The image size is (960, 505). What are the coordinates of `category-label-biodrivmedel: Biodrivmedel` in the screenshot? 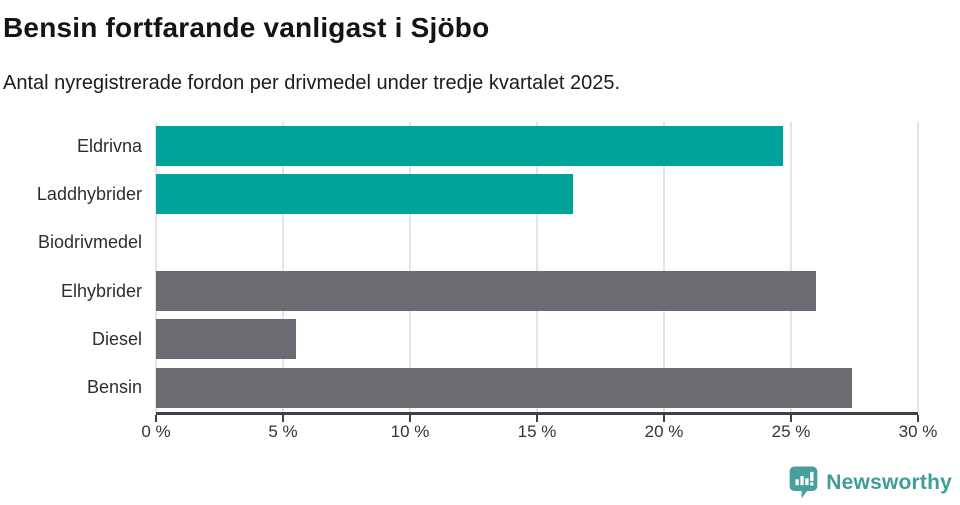 It's located at (89, 242).